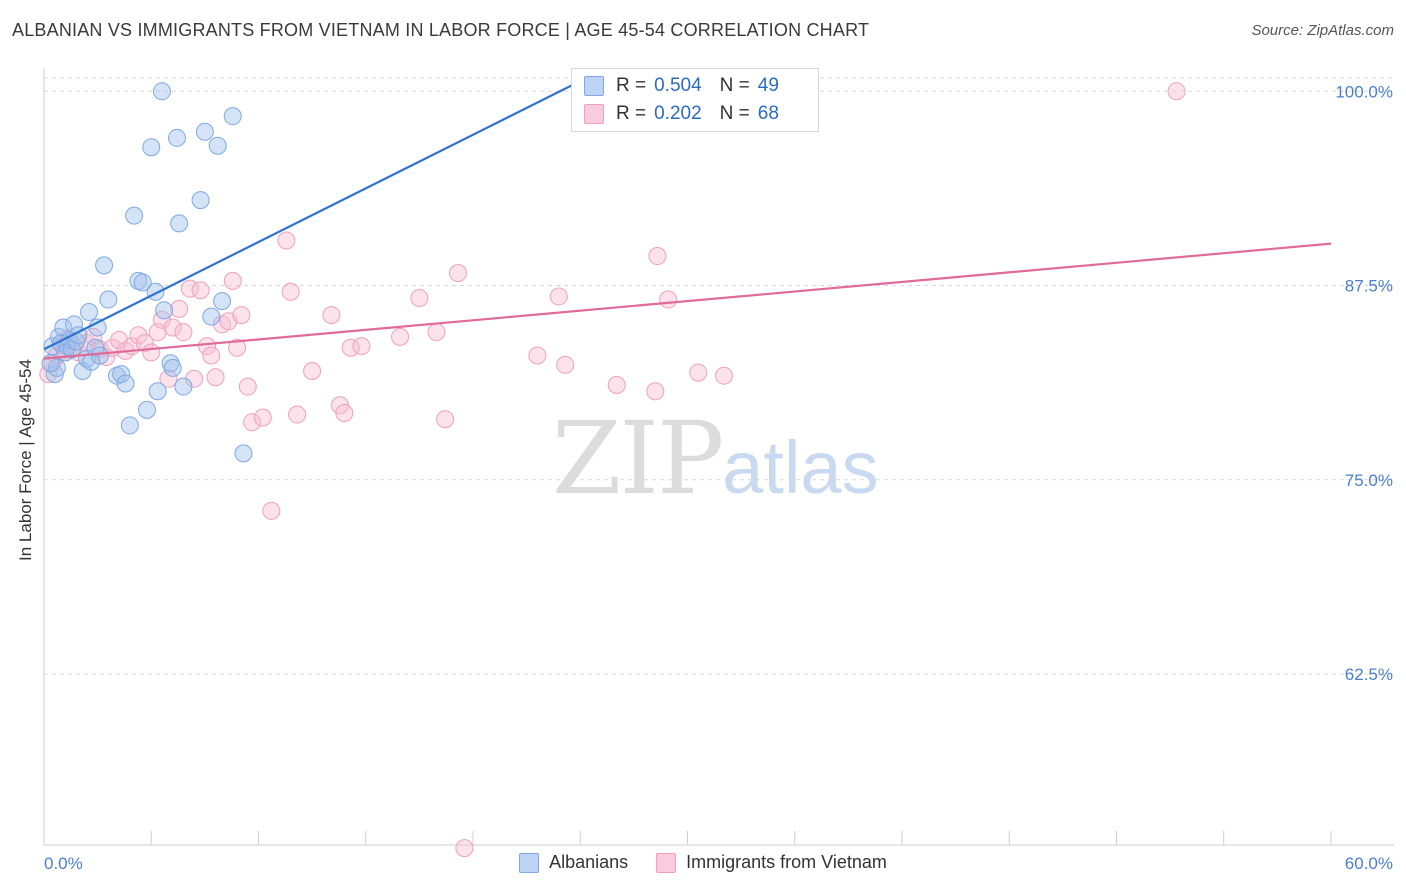  What do you see at coordinates (786, 862) in the screenshot?
I see `legend-label-vietnam: Immigrants from Vietnam` at bounding box center [786, 862].